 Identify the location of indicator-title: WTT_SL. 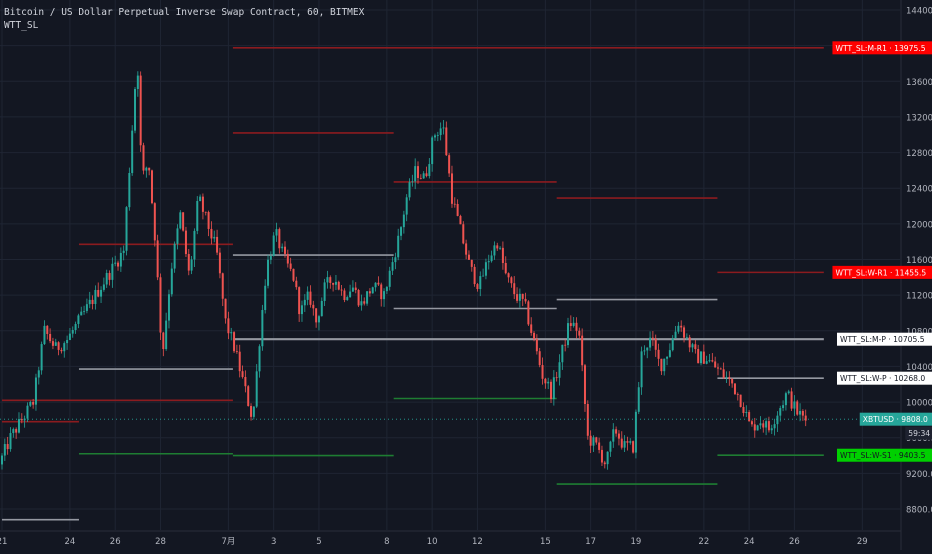
(21, 25).